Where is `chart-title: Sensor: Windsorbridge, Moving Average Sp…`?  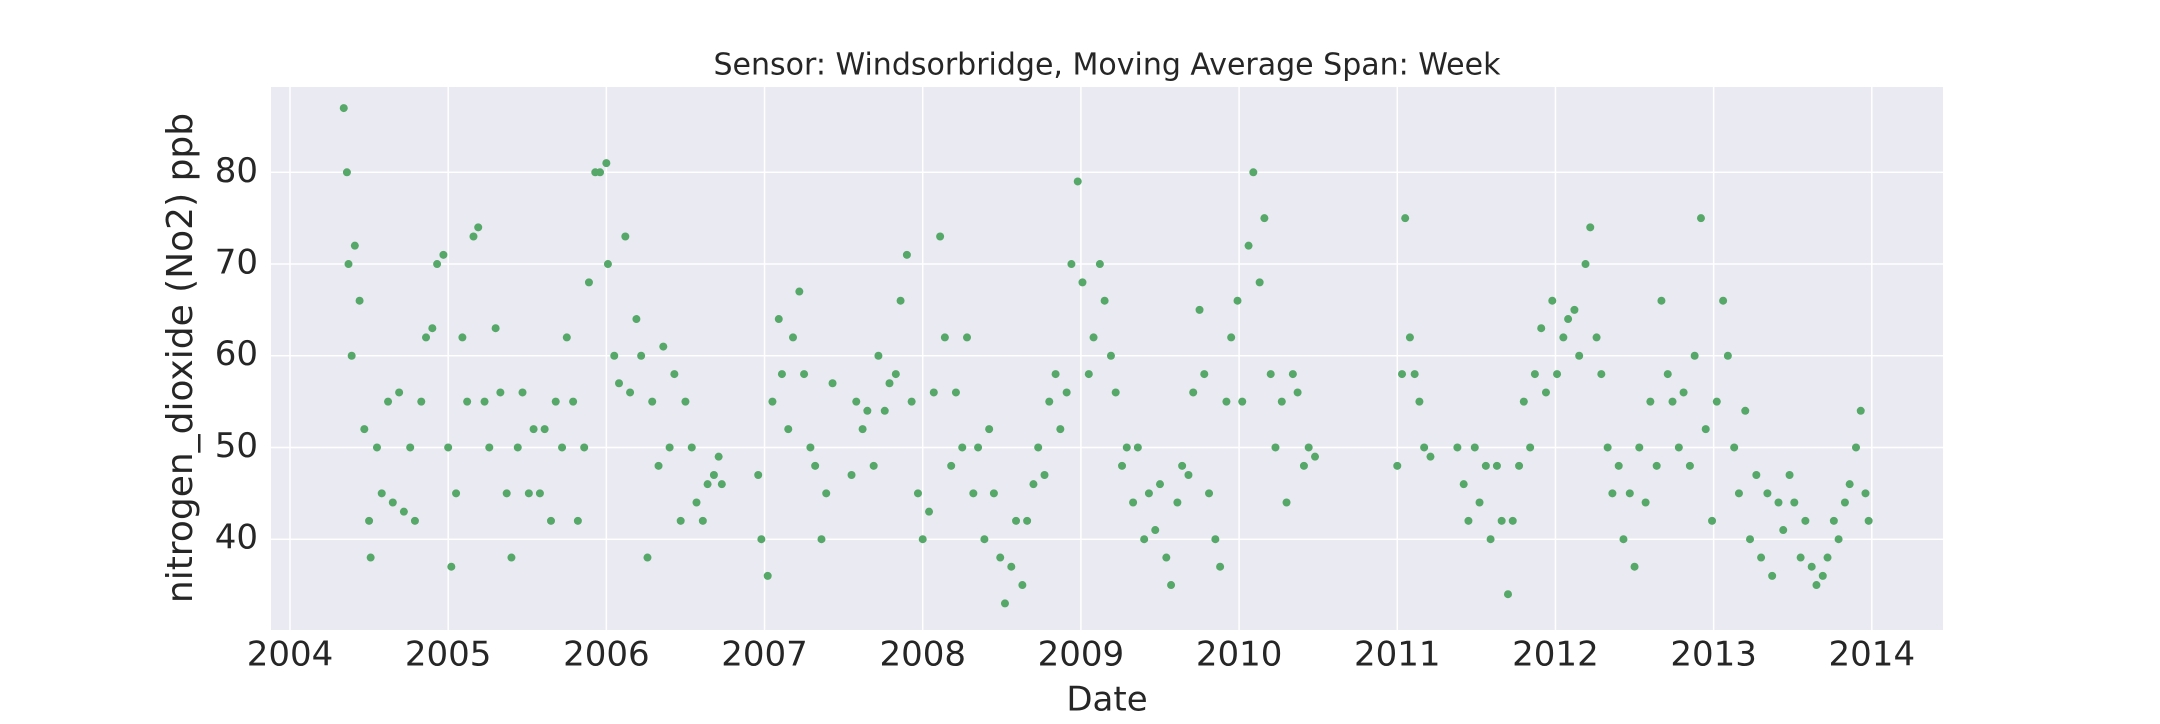
chart-title: Sensor: Windsorbridge, Moving Average Sp… is located at coordinates (1108, 65).